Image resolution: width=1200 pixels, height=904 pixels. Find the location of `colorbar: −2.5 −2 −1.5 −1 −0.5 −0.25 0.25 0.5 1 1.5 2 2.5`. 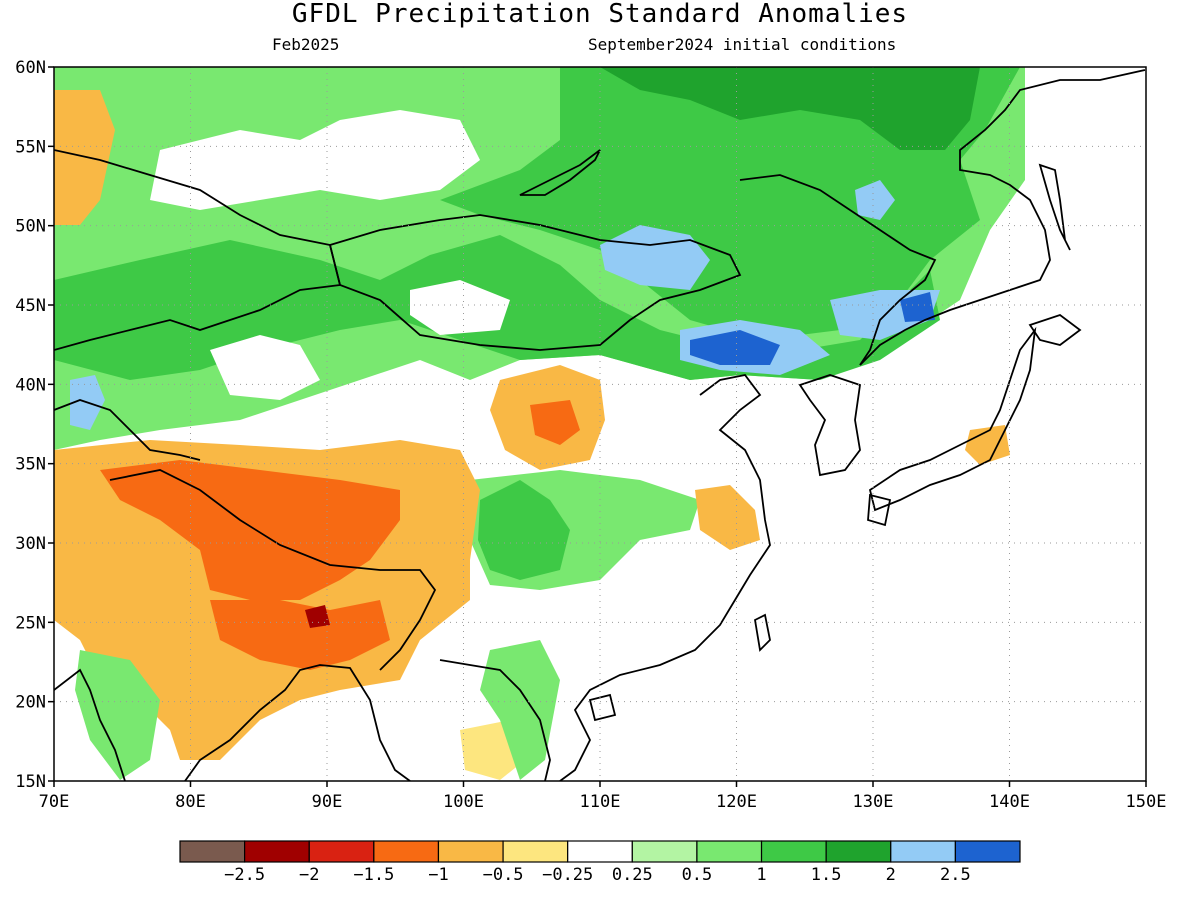

colorbar: −2.5 −2 −1.5 −1 −0.5 −0.25 0.25 0.5 1 1.5 2 2.5 is located at coordinates (600, 862).